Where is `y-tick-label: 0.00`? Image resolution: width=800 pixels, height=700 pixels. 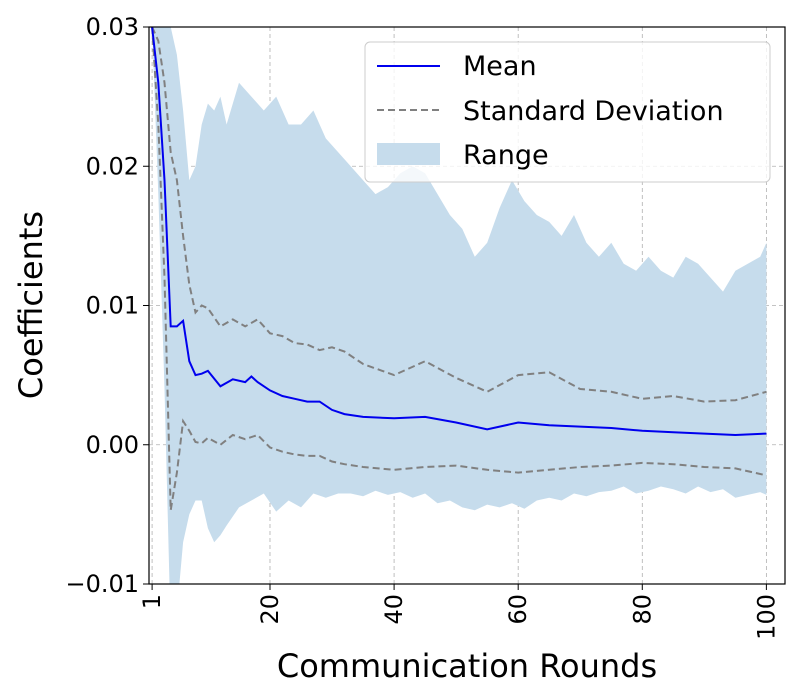
y-tick-label: 0.00 is located at coordinates (112, 445).